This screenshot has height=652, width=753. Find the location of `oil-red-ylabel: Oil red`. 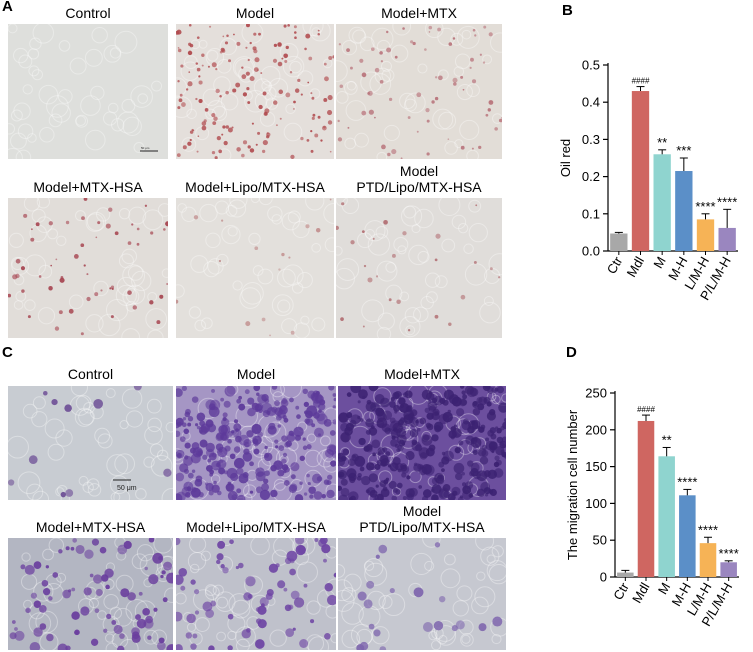

oil-red-ylabel: Oil red is located at coordinates (565, 158).